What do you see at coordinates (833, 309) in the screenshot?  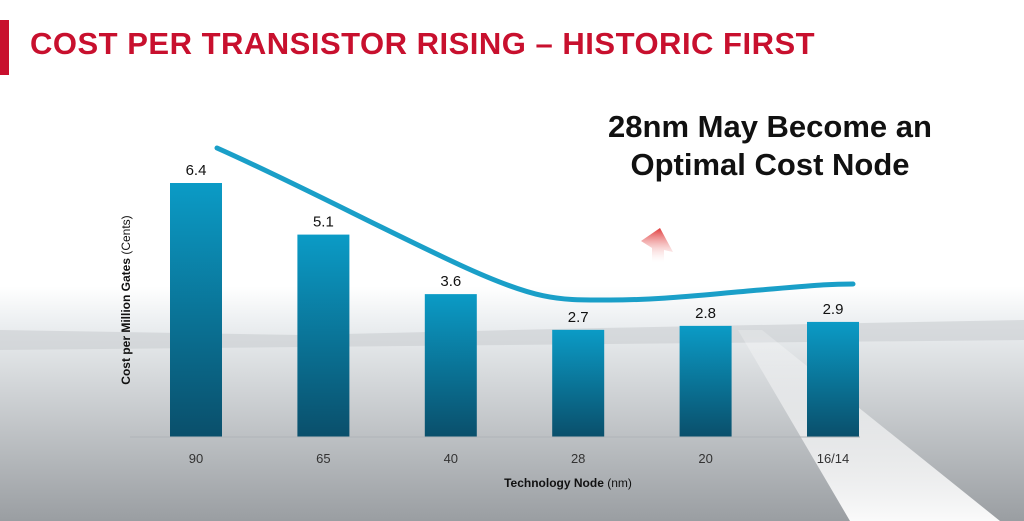 I see `value-label: 2.9` at bounding box center [833, 309].